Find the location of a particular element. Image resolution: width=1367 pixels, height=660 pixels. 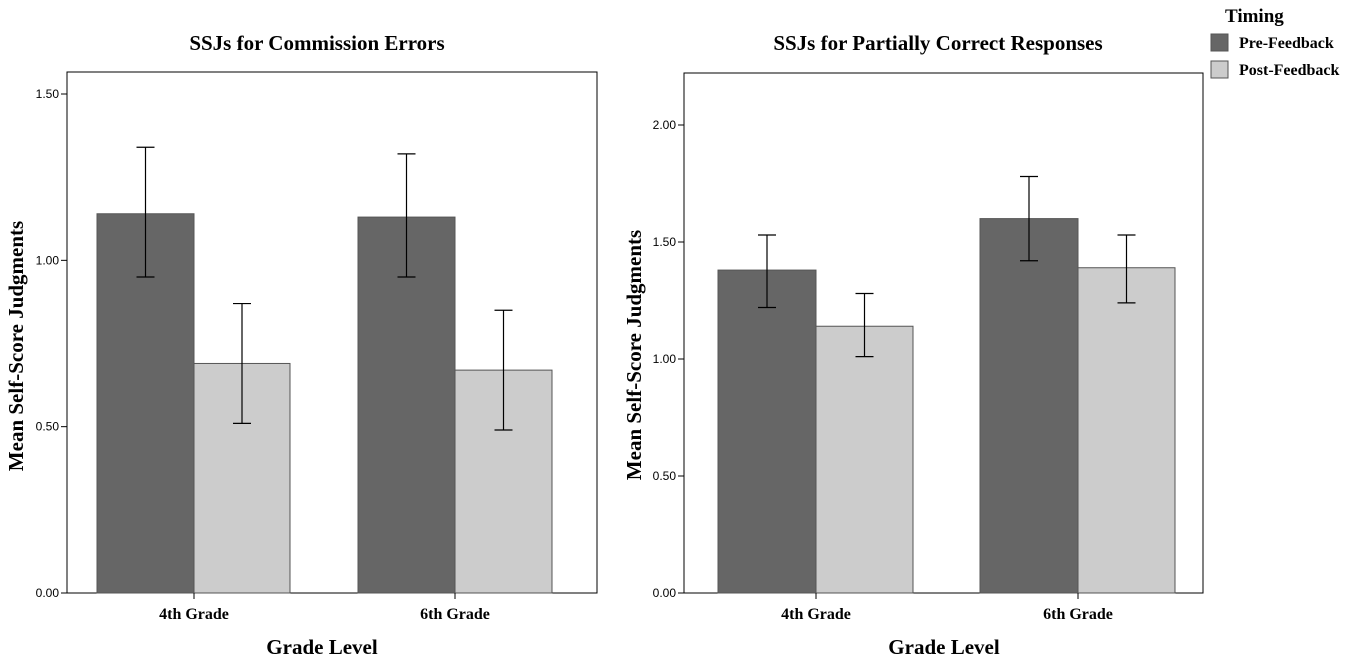

legend-swatch-post-feedback is located at coordinates (1219, 69).